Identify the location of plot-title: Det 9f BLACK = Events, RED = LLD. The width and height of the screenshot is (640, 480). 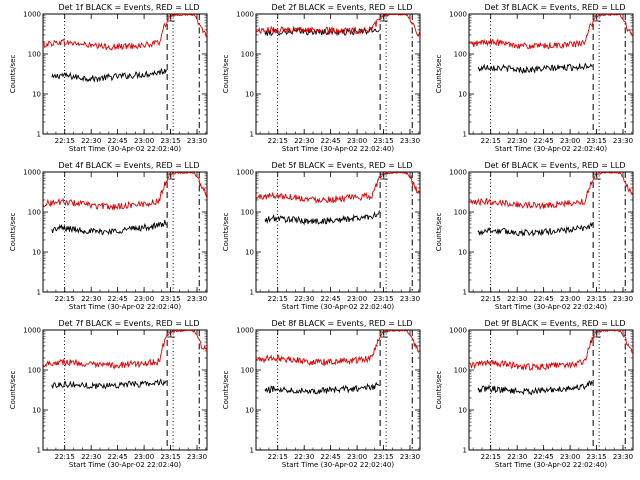
(554, 323).